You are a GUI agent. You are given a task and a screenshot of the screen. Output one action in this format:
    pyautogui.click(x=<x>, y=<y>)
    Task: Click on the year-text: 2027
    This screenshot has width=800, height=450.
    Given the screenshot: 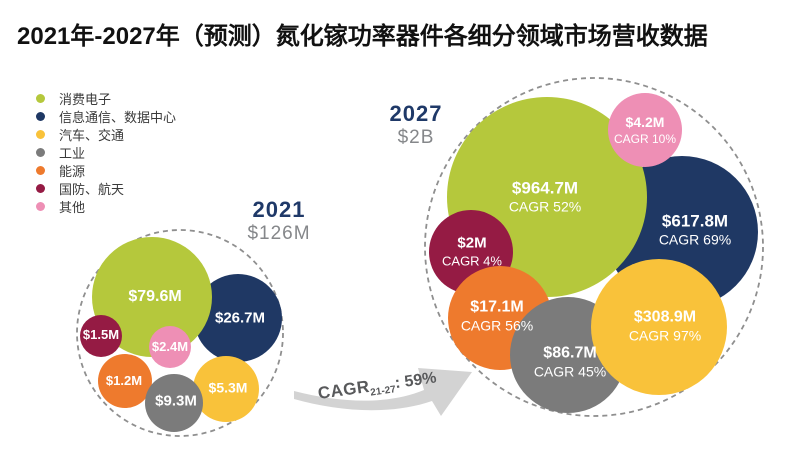 What is the action you would take?
    pyautogui.click(x=416, y=113)
    